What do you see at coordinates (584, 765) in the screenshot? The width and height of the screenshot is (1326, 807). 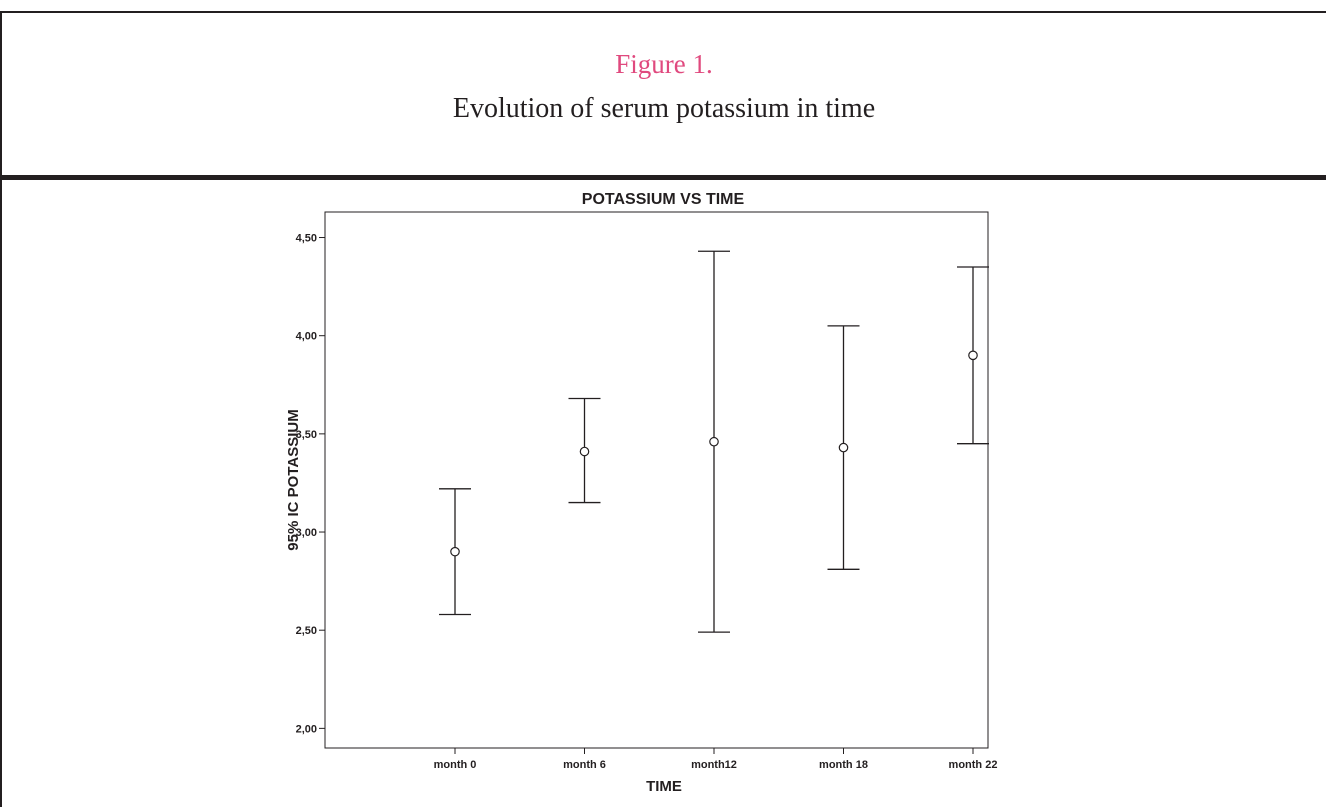 I see `x-tick-label: month 6` at bounding box center [584, 765].